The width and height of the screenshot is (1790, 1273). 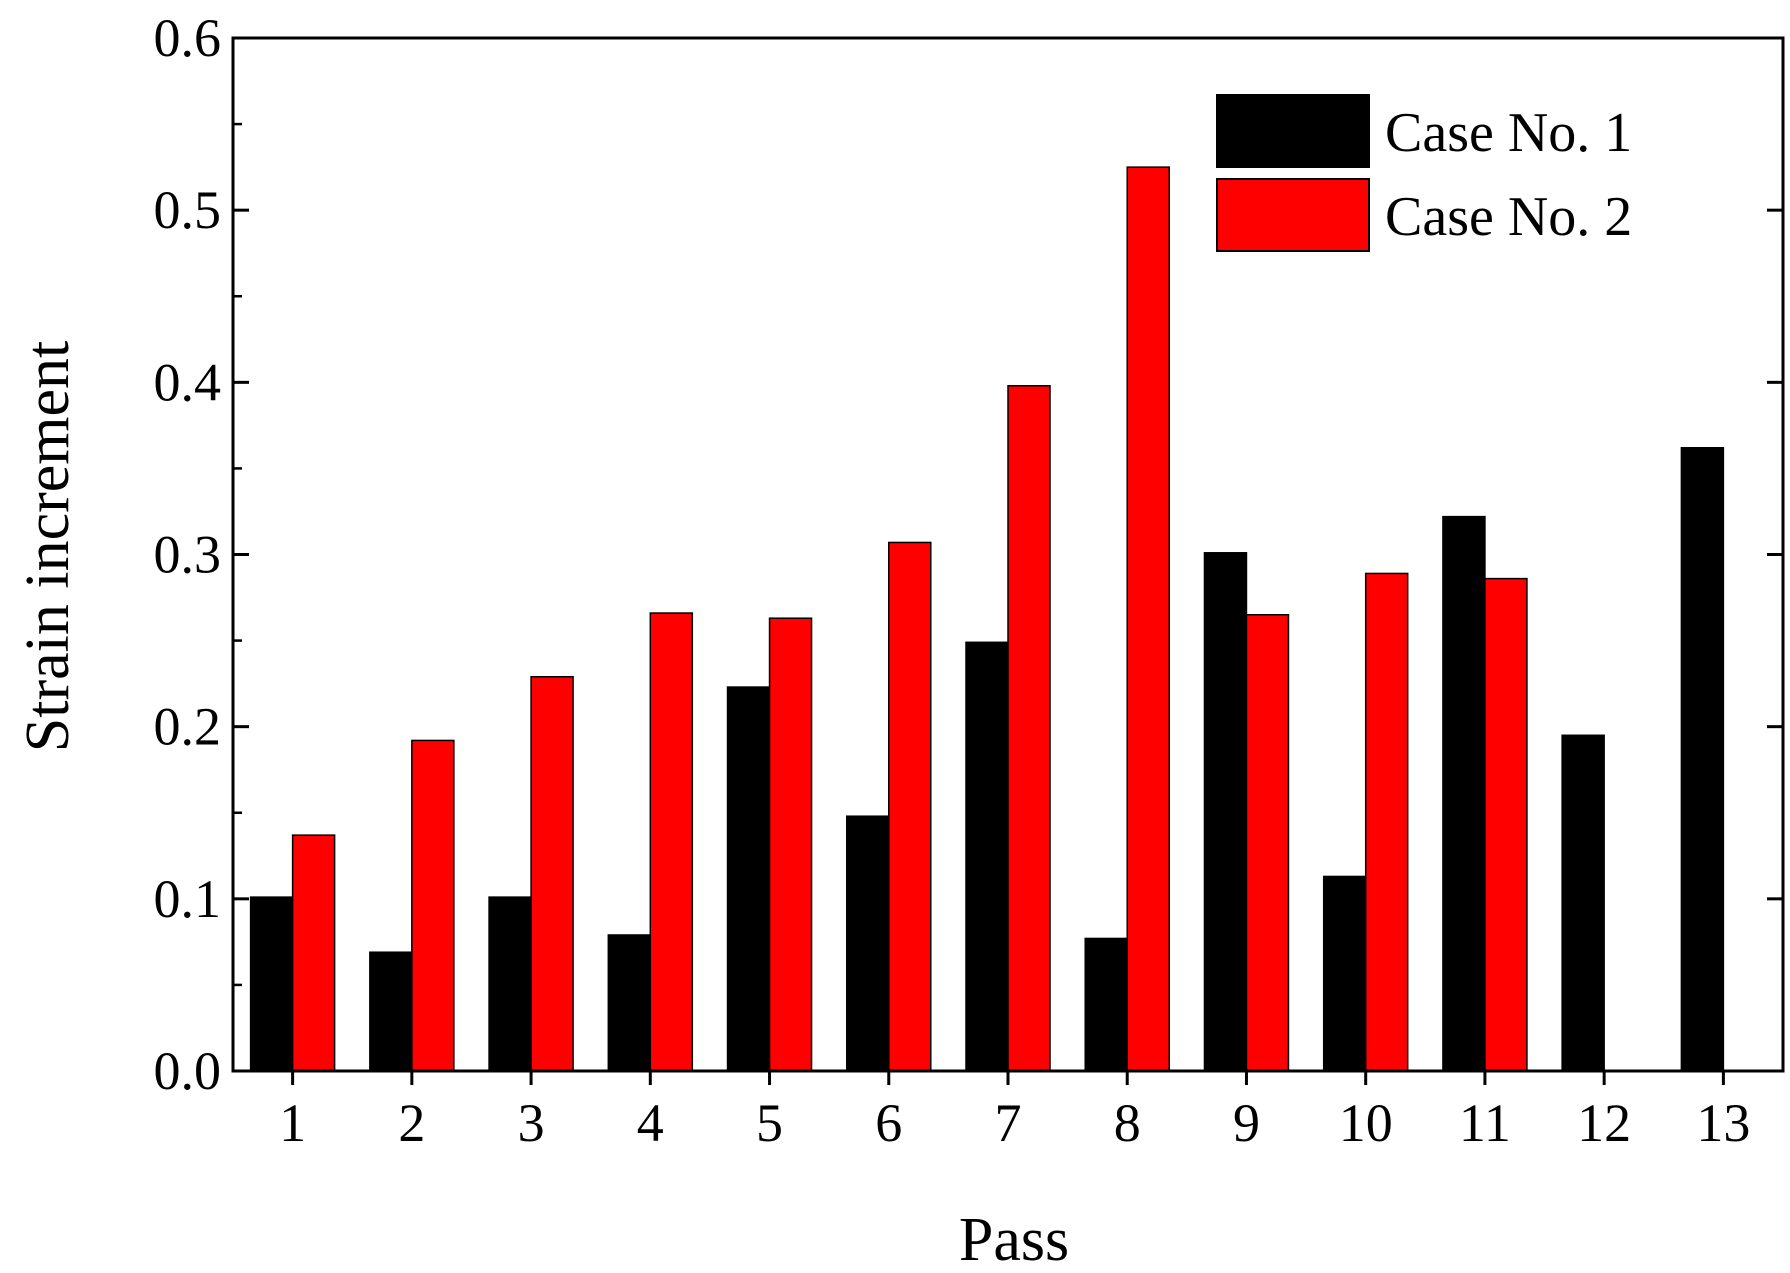 What do you see at coordinates (1127, 1123) in the screenshot?
I see `x-tick-label: 8` at bounding box center [1127, 1123].